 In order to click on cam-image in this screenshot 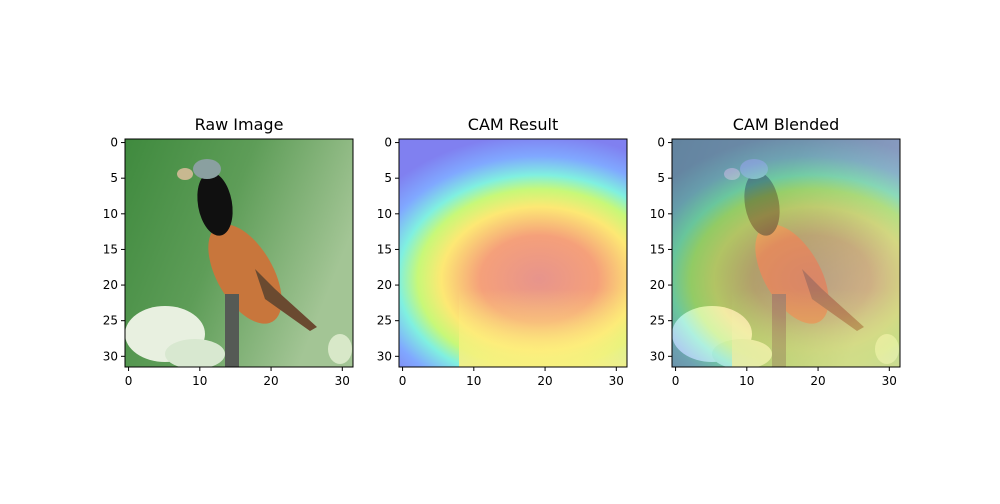, I will do `click(513, 253)`.